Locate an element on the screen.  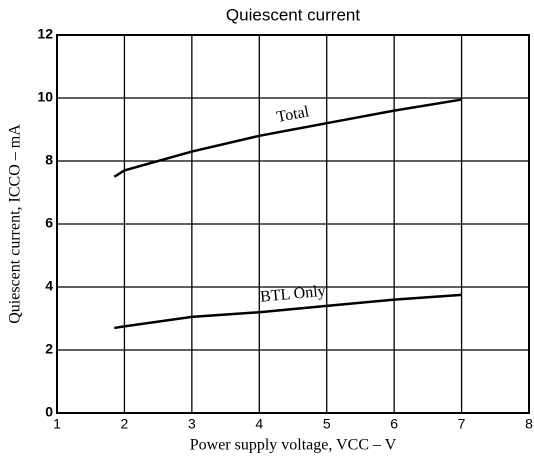
y-tick-label: 10 is located at coordinates (45, 97).